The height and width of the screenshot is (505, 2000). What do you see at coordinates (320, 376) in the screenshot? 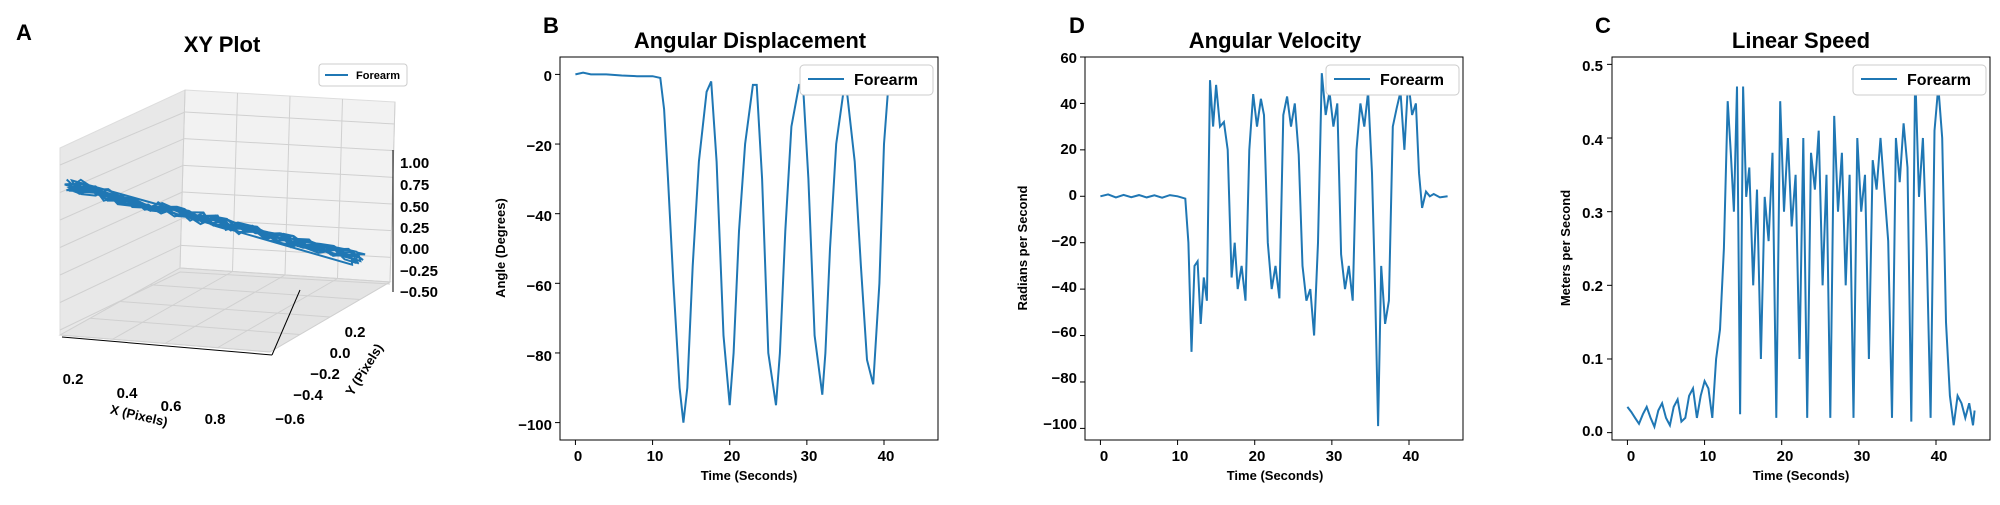
I see `y-ticks-a: 0.2 0.0 −0.2 −0.4 −0.6` at bounding box center [320, 376].